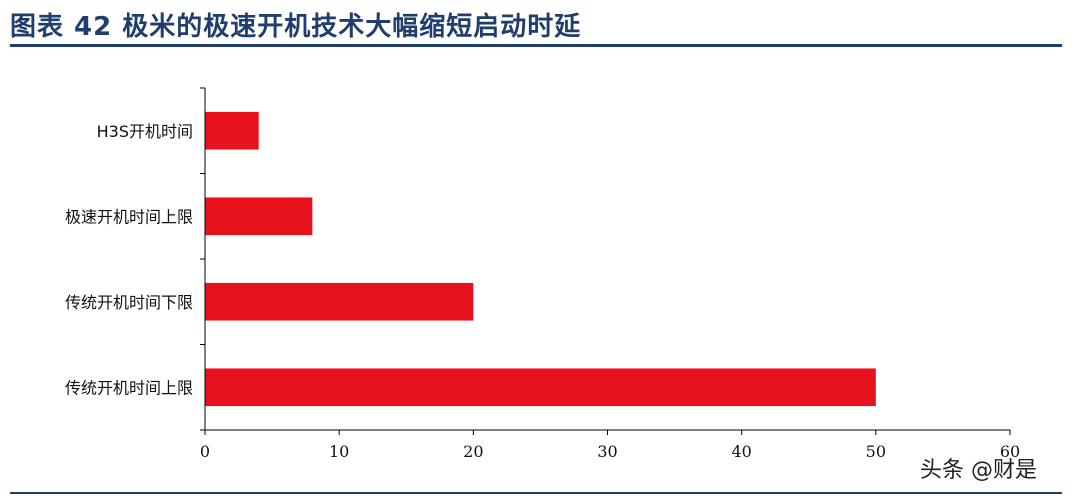 The width and height of the screenshot is (1078, 500). I want to click on y-tick-label: H3S开机时间, so click(145, 131).